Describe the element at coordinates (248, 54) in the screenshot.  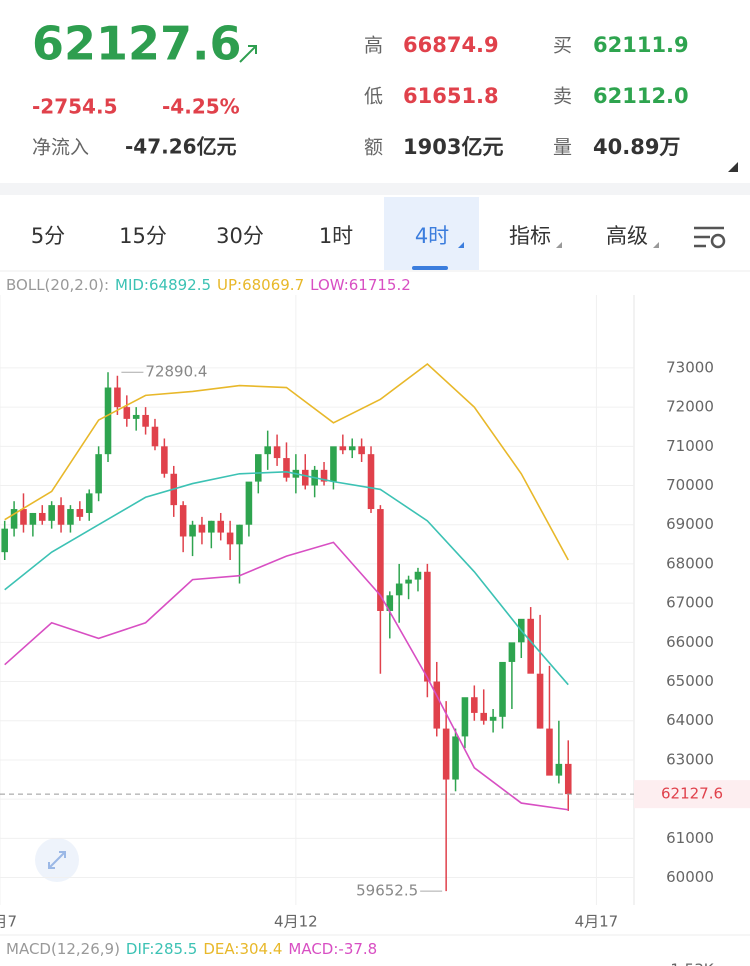
I see `up-arrow` at that location.